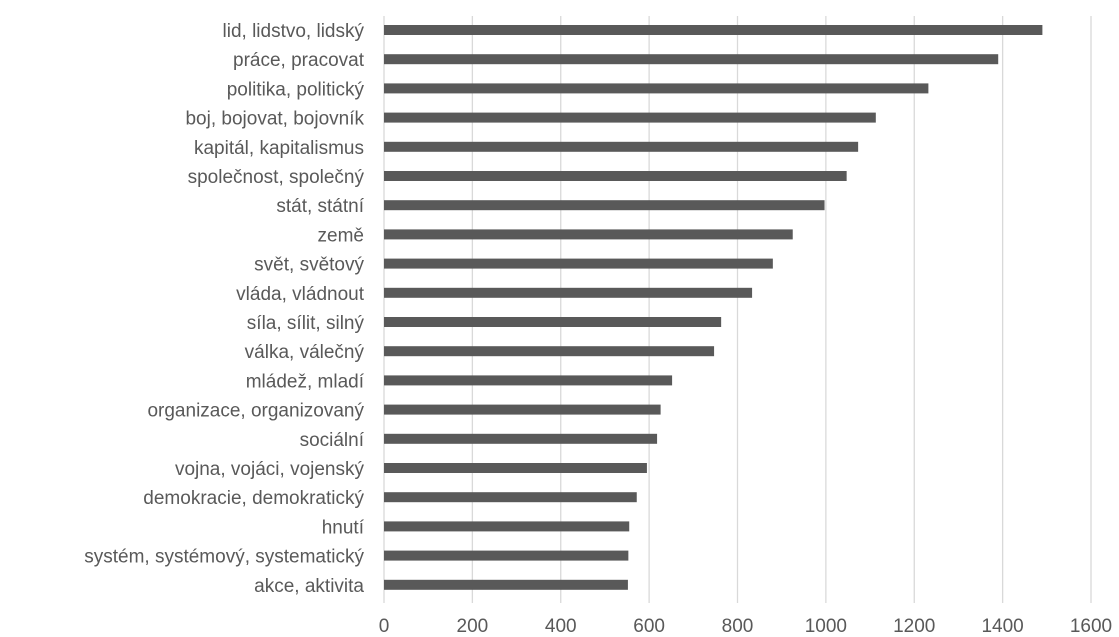 Image resolution: width=1119 pixels, height=637 pixels. What do you see at coordinates (305, 352) in the screenshot?
I see `category-label: válka, válečný` at bounding box center [305, 352].